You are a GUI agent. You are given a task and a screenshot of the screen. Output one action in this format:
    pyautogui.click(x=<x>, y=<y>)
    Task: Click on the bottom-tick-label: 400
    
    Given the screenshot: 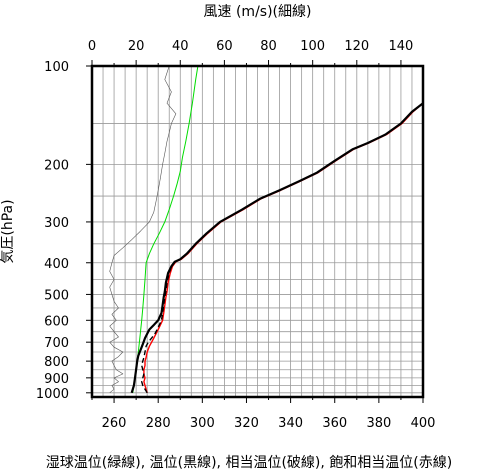 What is the action you would take?
    pyautogui.click(x=423, y=423)
    